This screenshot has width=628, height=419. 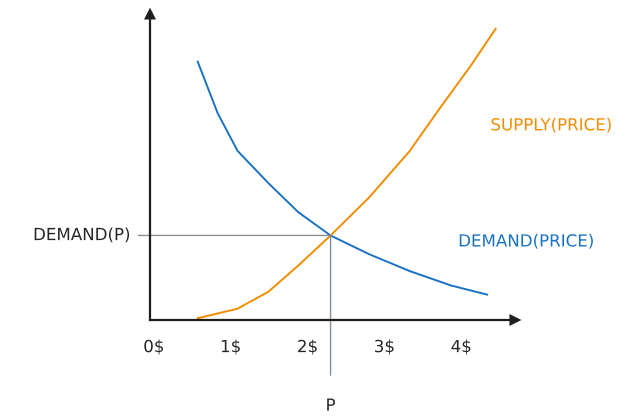 What do you see at coordinates (331, 404) in the screenshot?
I see `ref-line-label: P` at bounding box center [331, 404].